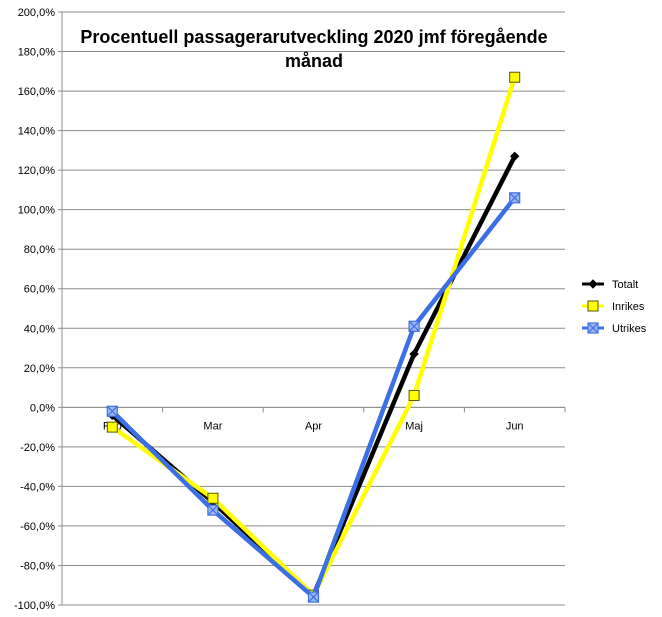  Describe the element at coordinates (313, 426) in the screenshot. I see `x-tick-label: Apr` at that location.